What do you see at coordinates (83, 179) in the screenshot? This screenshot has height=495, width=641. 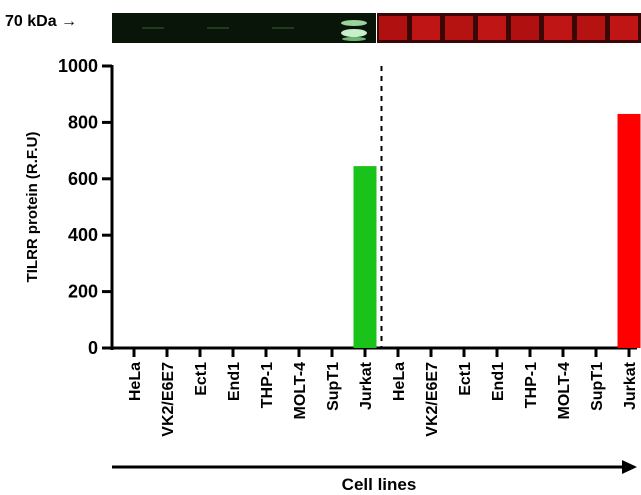 I see `y-tick-label: 600` at bounding box center [83, 179].